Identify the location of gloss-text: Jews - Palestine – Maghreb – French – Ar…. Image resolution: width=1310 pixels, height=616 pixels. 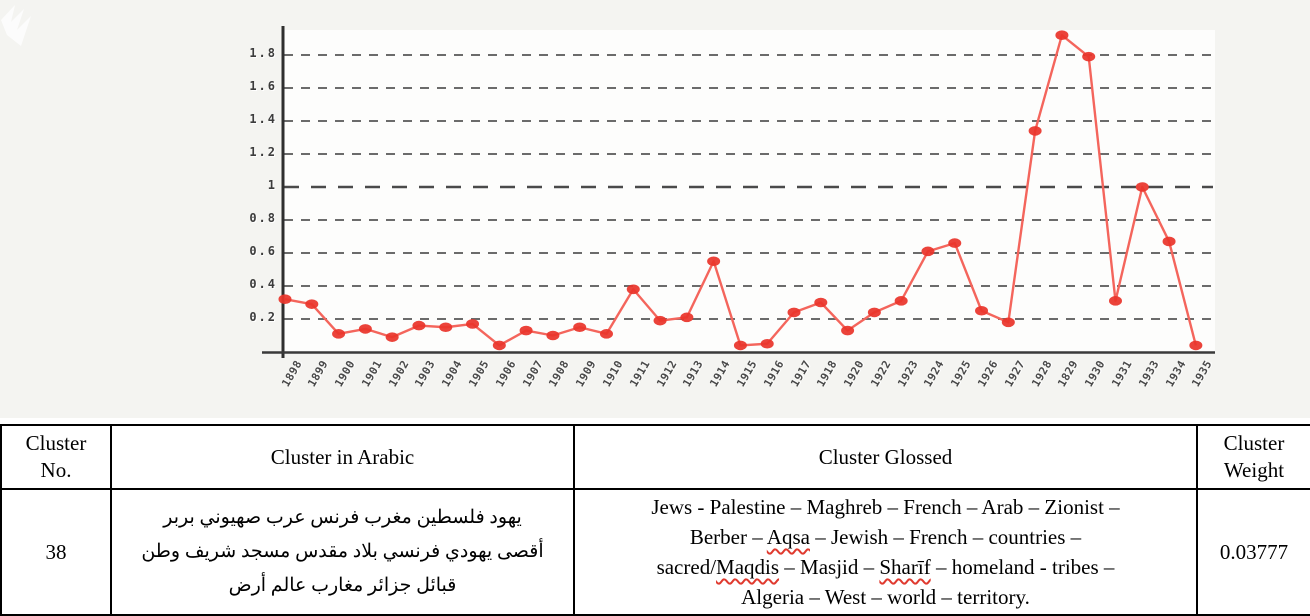
(885, 507).